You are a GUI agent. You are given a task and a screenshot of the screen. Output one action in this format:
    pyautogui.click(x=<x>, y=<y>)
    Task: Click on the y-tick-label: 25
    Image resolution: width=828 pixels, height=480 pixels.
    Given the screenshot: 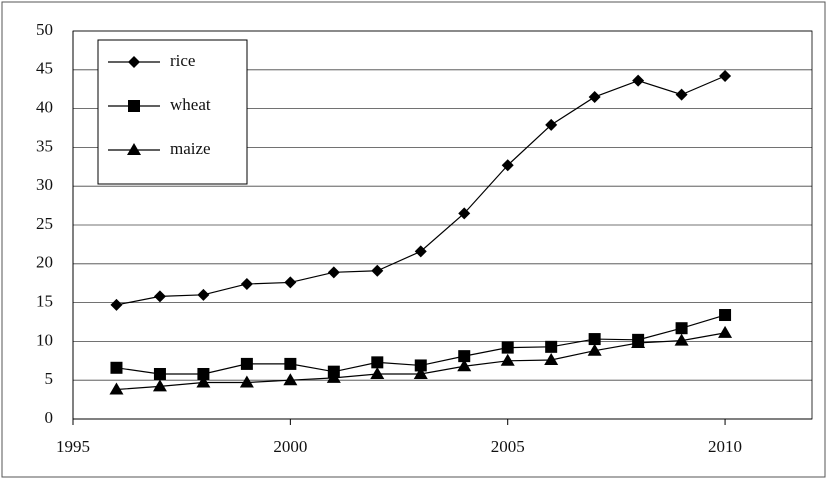 What is the action you would take?
    pyautogui.click(x=44, y=223)
    